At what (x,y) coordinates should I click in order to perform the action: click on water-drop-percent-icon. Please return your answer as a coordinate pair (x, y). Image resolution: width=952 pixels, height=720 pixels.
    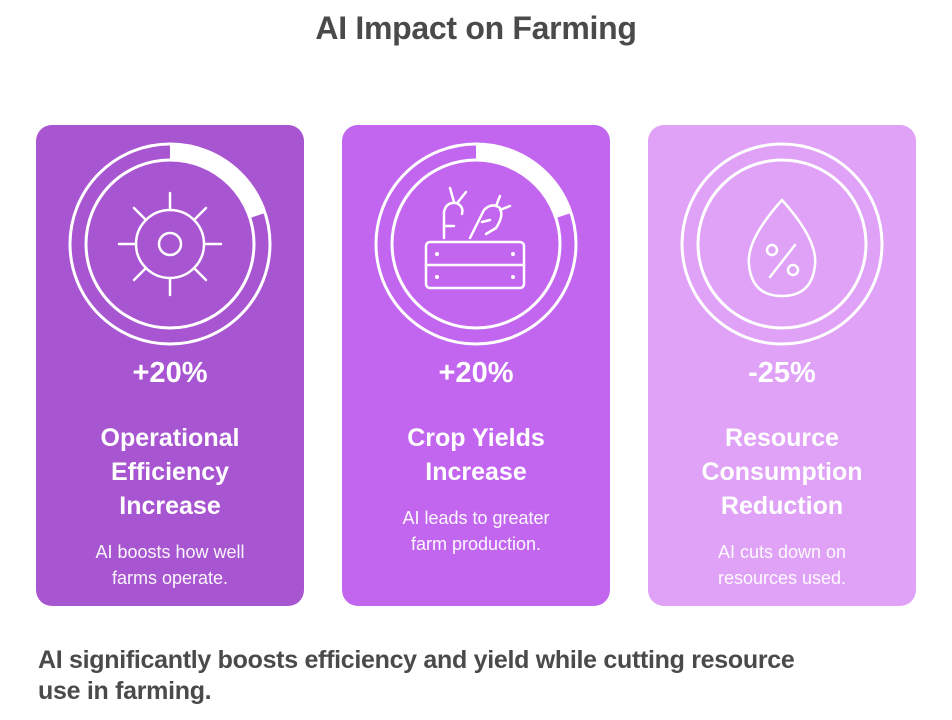
    Looking at the image, I should click on (782, 248).